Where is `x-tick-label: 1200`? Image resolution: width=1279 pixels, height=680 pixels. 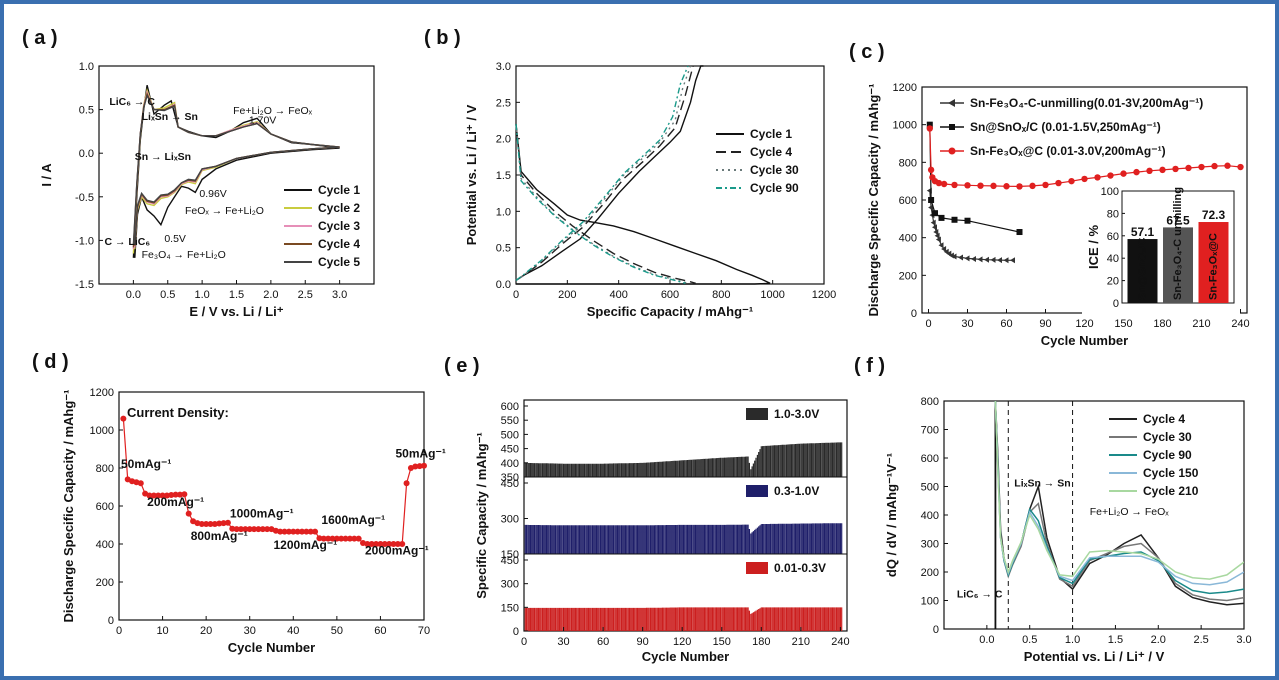 x-tick-label: 1200 is located at coordinates (824, 295).